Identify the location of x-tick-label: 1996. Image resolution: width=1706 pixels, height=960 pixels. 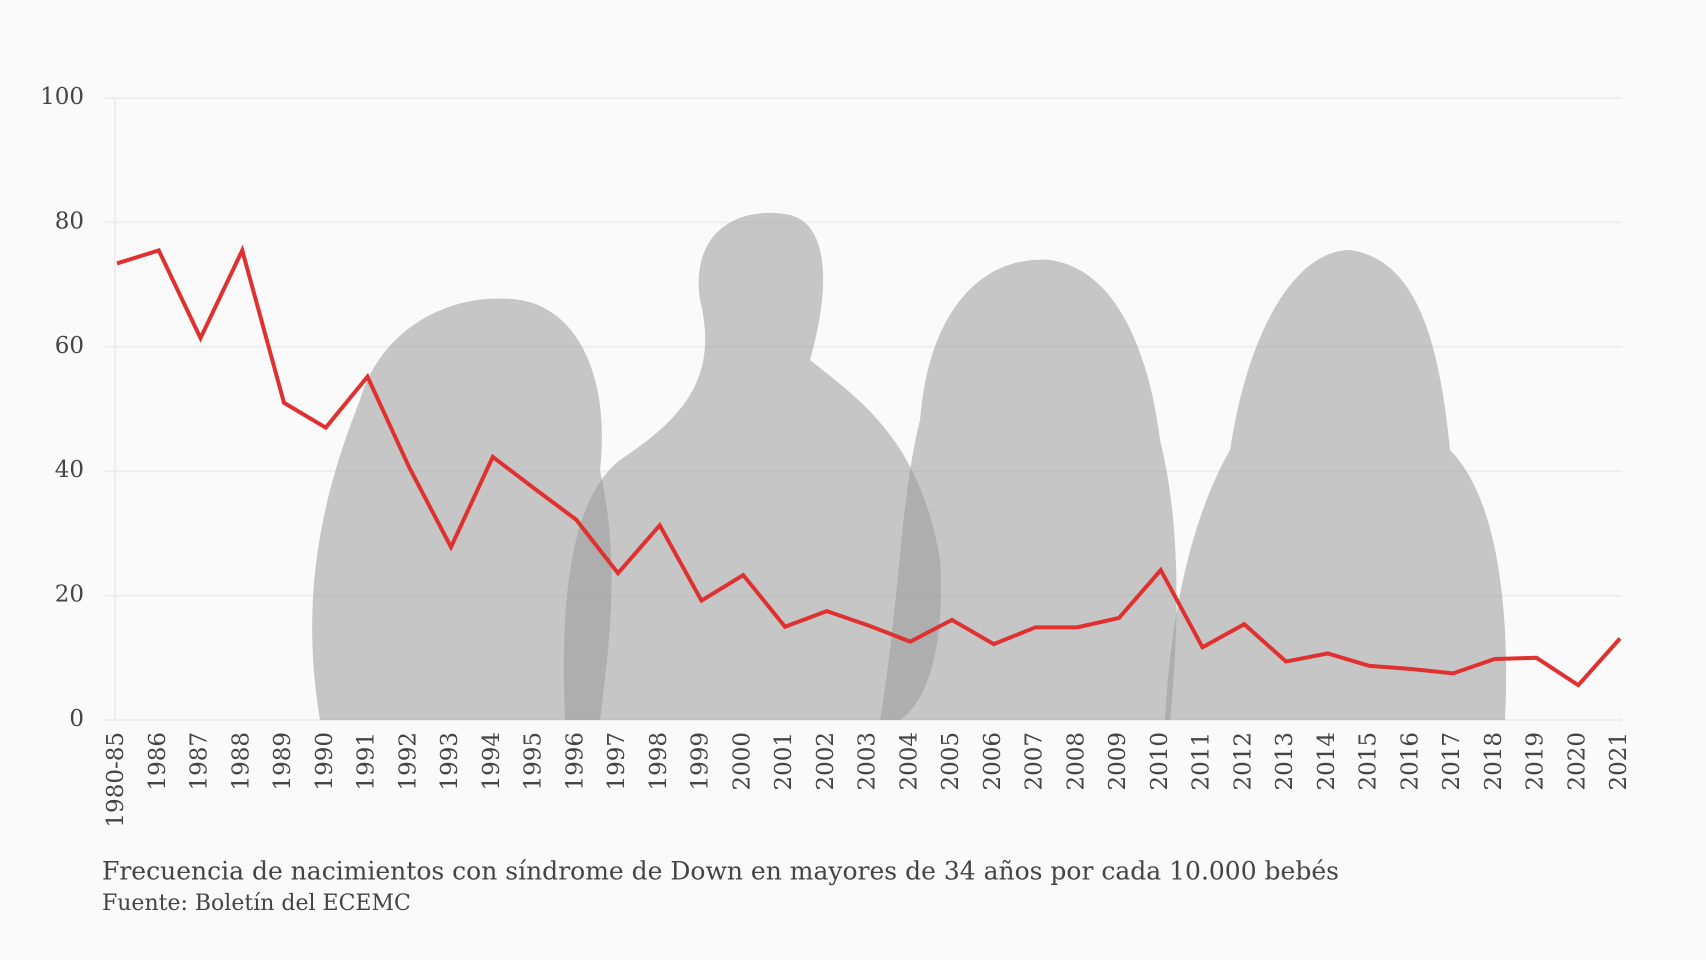
(575, 761).